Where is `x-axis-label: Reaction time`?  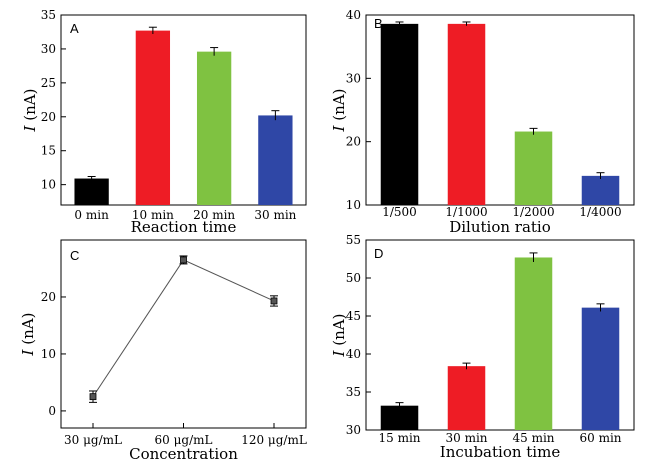 x-axis-label: Reaction time is located at coordinates (184, 227).